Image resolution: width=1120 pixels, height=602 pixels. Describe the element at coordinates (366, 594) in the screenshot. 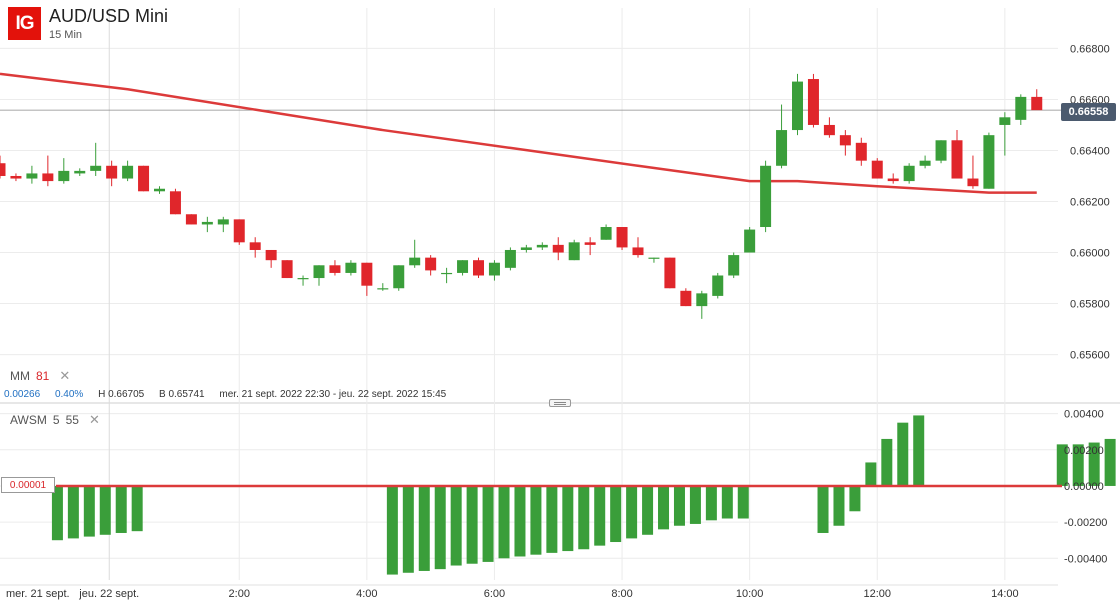

I see `time-tick-label: 4:00` at that location.